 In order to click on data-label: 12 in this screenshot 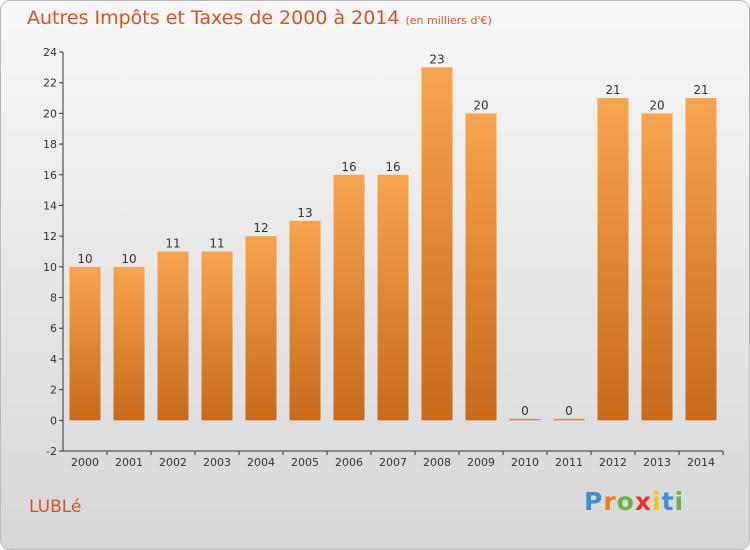, I will do `click(260, 228)`.